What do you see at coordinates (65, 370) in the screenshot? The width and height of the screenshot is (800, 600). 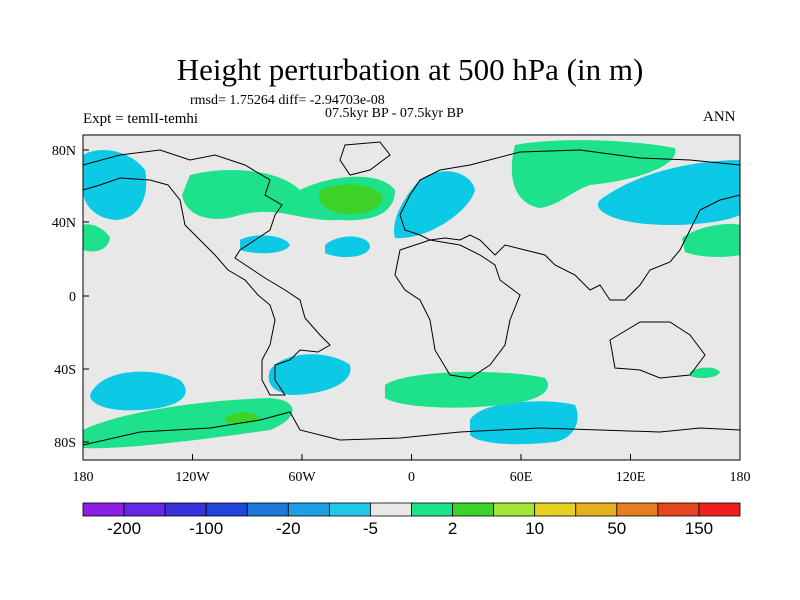 I see `lat-tick-label: 40S` at bounding box center [65, 370].